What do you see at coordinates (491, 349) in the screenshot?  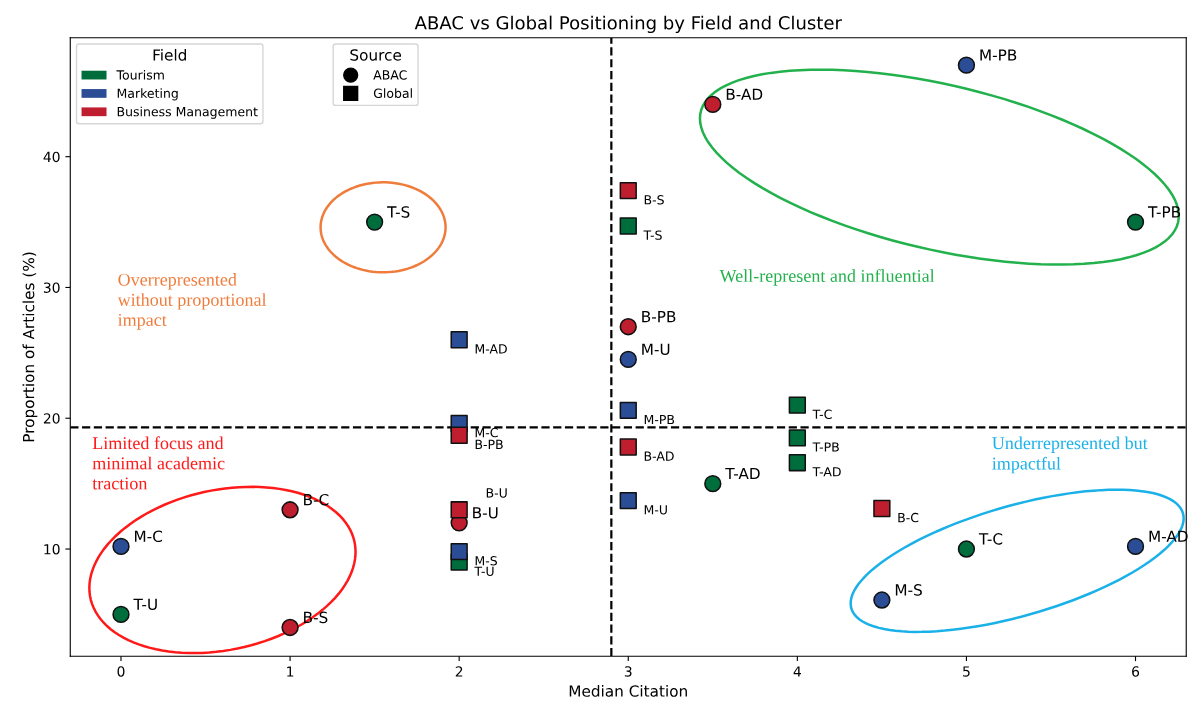 I see `data-label: M-AD` at bounding box center [491, 349].